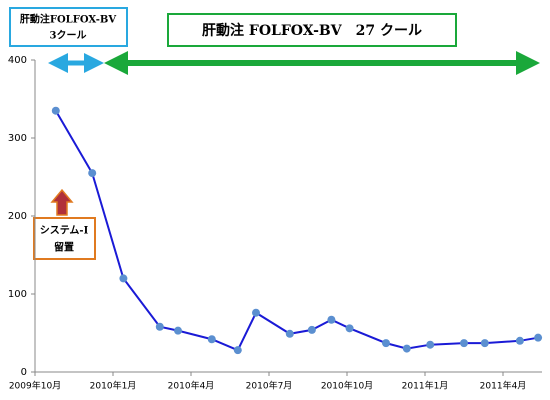  Describe the element at coordinates (62, 202) in the screenshot. I see `event-arrow` at that location.